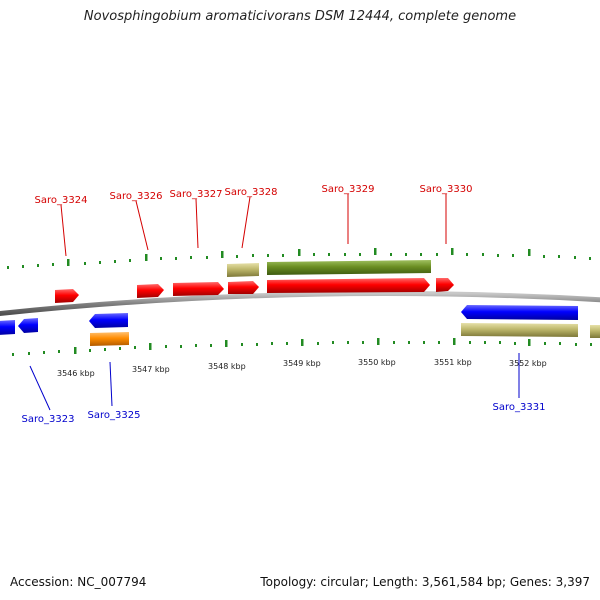 The width and height of the screenshot is (600, 600). Describe the element at coordinates (196, 194) in the screenshot. I see `gene-label-saro-3327: Saro_3327` at that location.